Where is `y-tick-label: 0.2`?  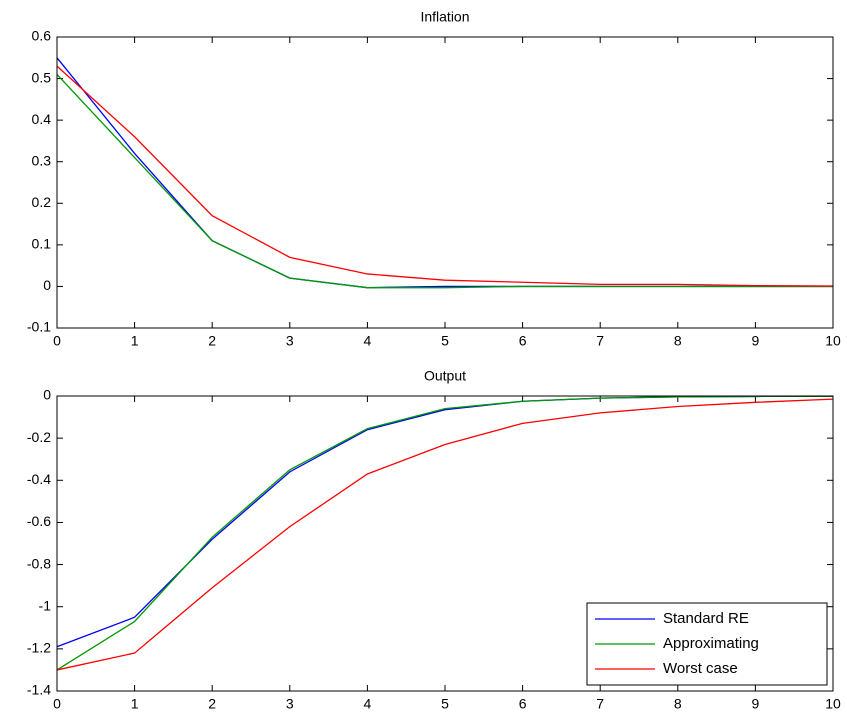
y-tick-label: 0.2 is located at coordinates (42, 202).